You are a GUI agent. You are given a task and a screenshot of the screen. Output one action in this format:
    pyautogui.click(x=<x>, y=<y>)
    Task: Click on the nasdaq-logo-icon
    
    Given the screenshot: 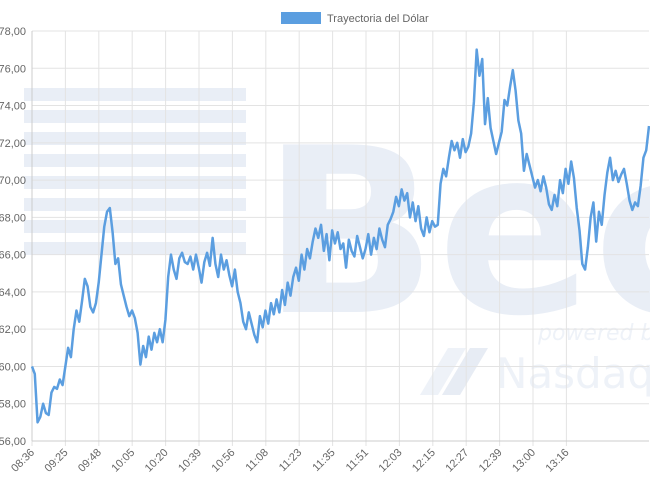 What is the action you would take?
    pyautogui.click(x=454, y=371)
    